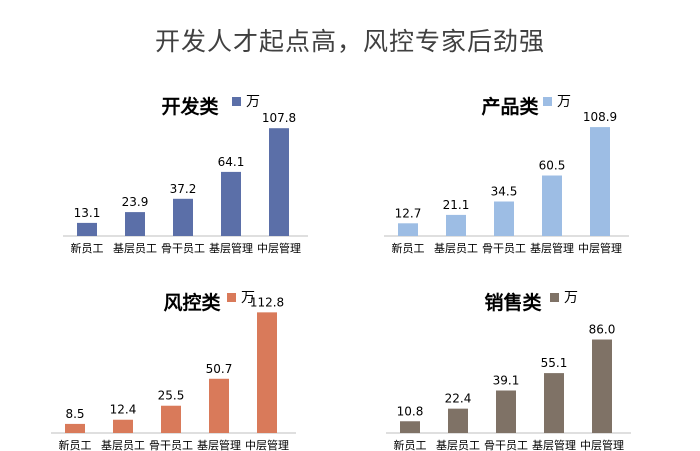  What do you see at coordinates (408, 213) in the screenshot?
I see `data-label: 12.7` at bounding box center [408, 213].